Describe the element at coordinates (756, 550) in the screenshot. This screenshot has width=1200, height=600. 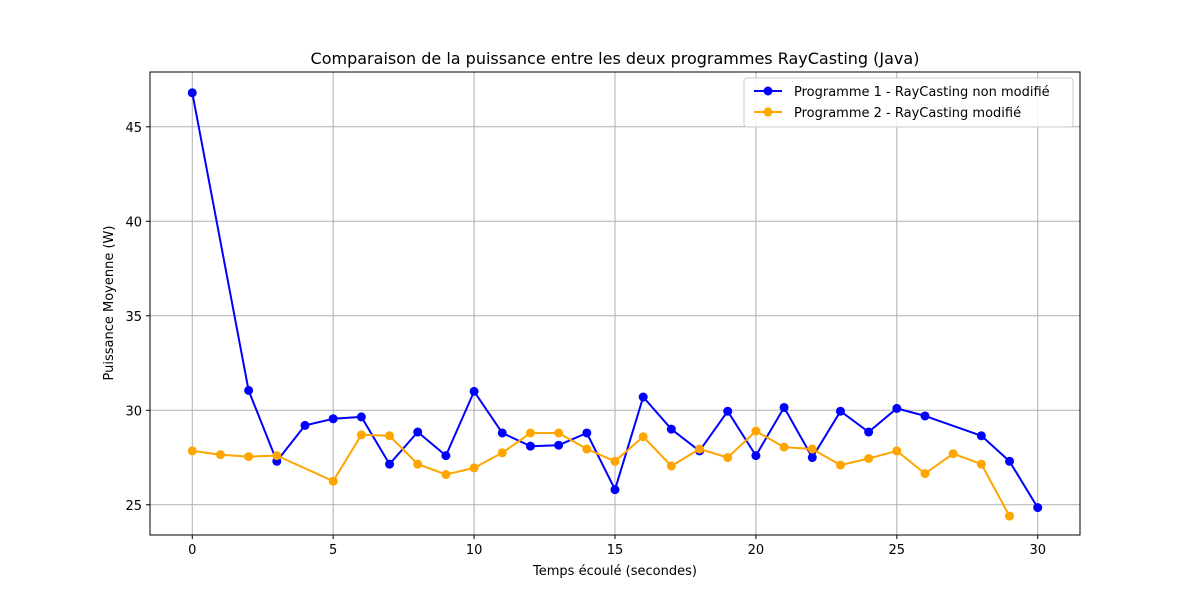
I see `x-tick-label: 20` at that location.